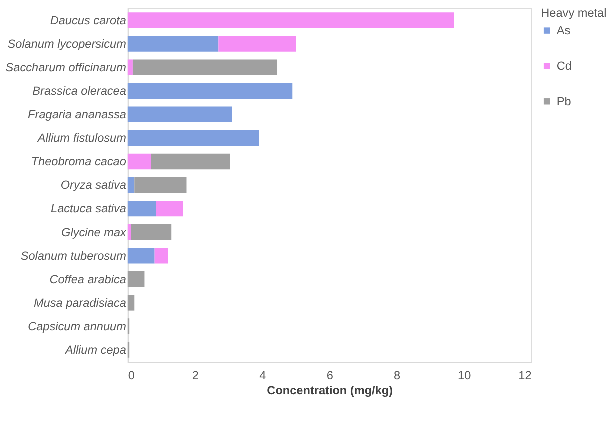 The height and width of the screenshot is (432, 612). Describe the element at coordinates (132, 375) in the screenshot. I see `x-tick-label: 0` at that location.